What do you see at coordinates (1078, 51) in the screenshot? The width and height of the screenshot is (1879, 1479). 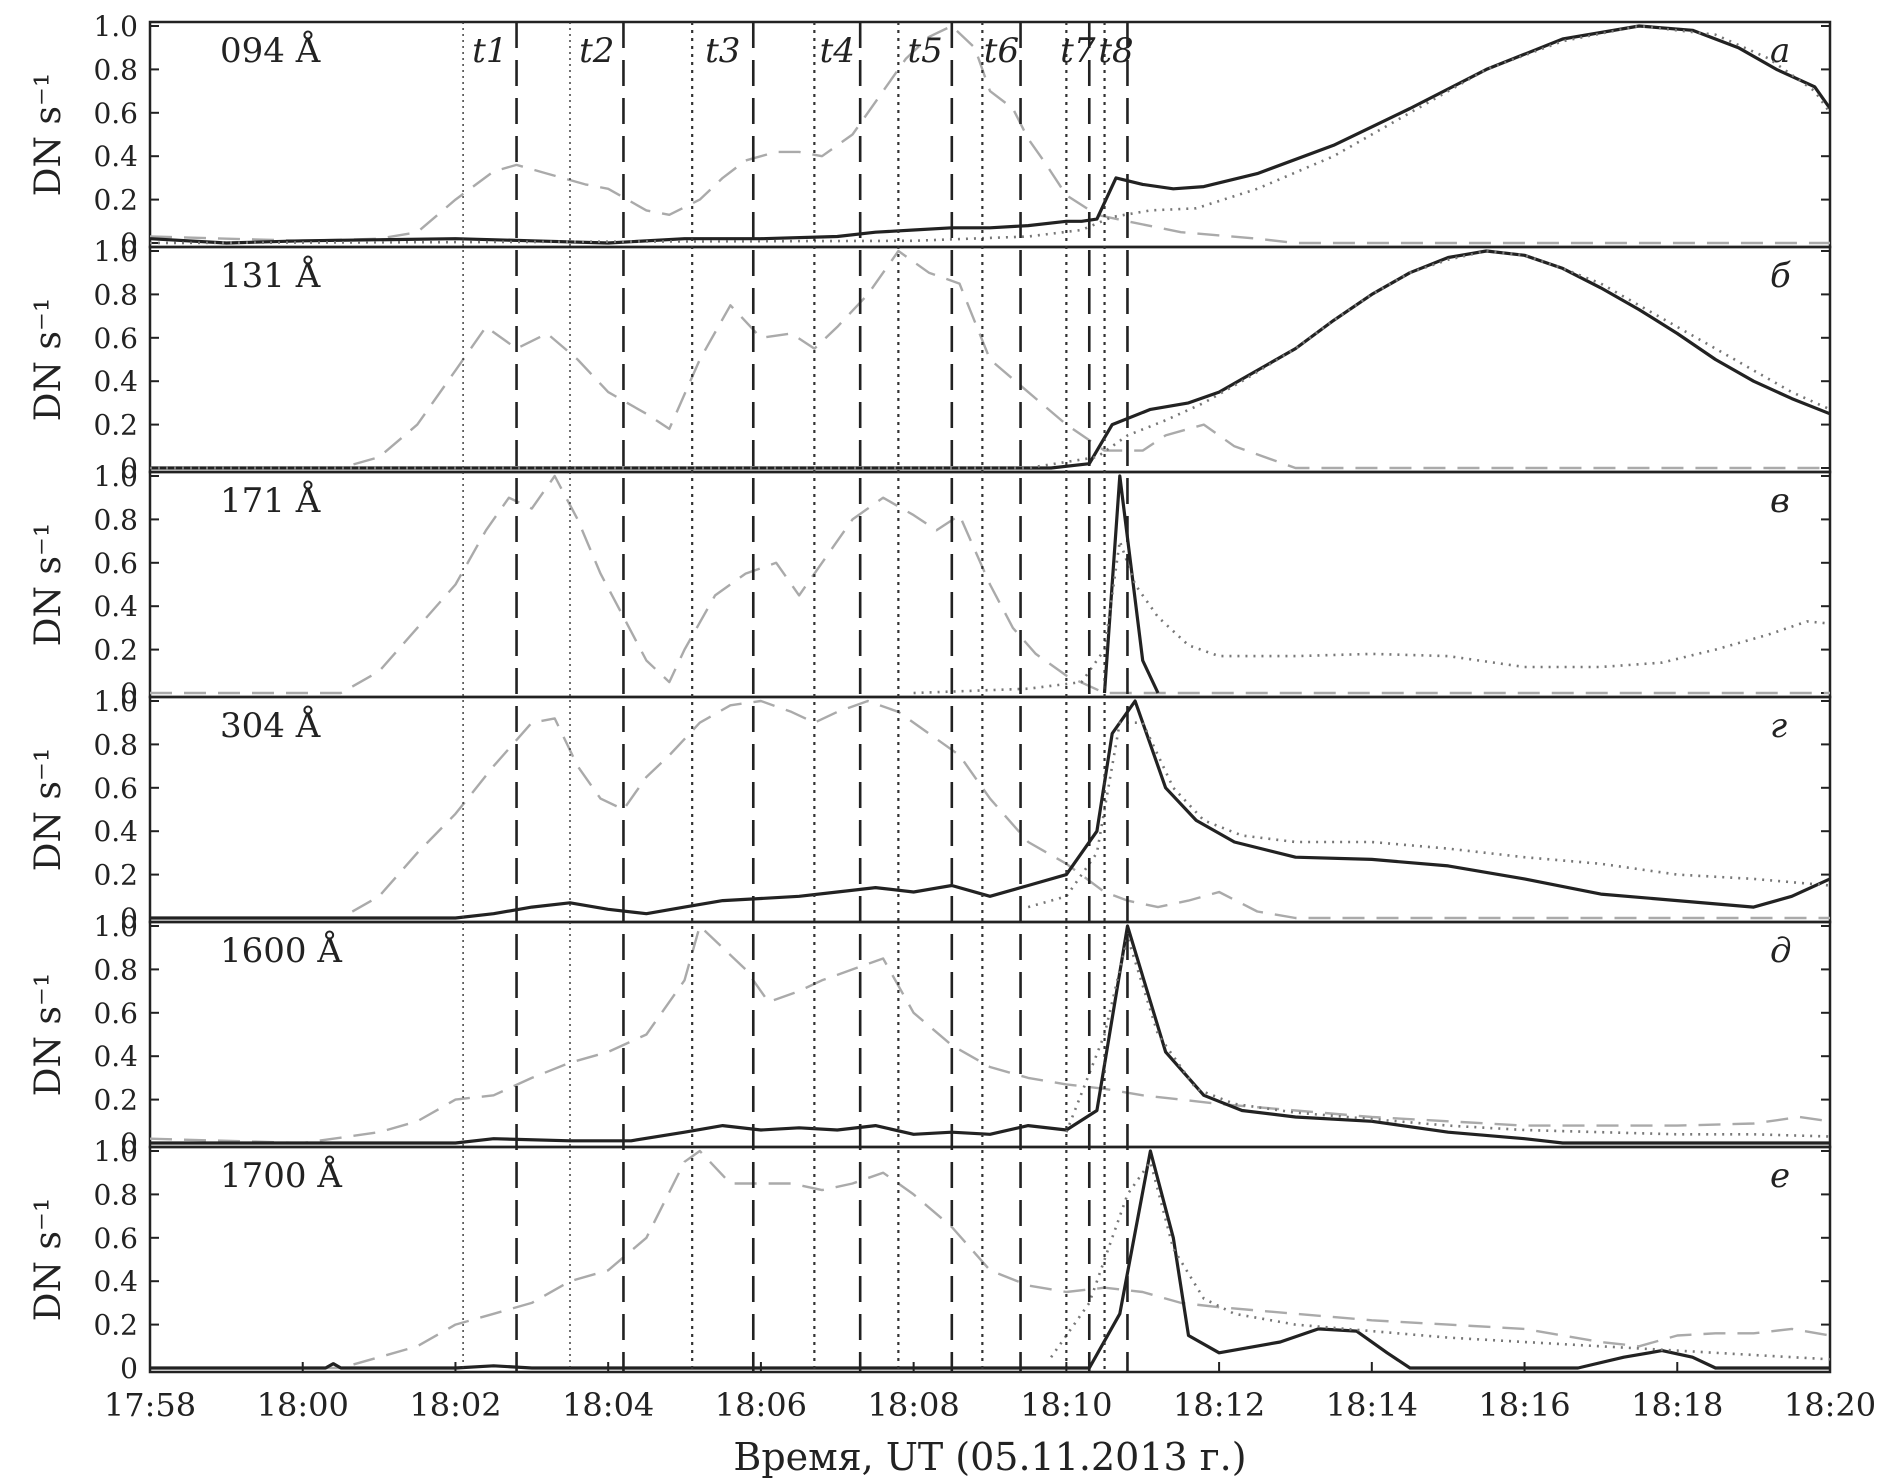 I see `marker-label: t7` at bounding box center [1078, 51].